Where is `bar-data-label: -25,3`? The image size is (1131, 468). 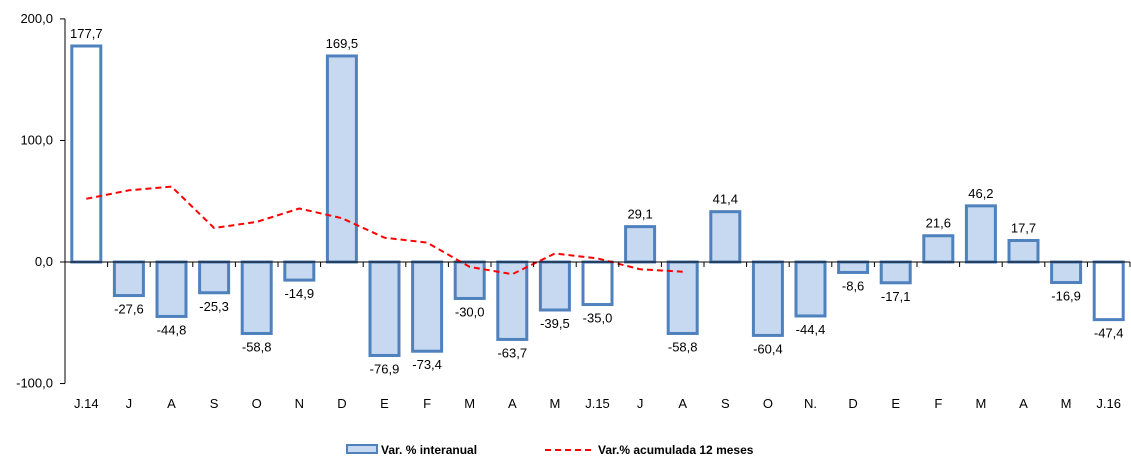
bar-data-label: -25,3 is located at coordinates (214, 306).